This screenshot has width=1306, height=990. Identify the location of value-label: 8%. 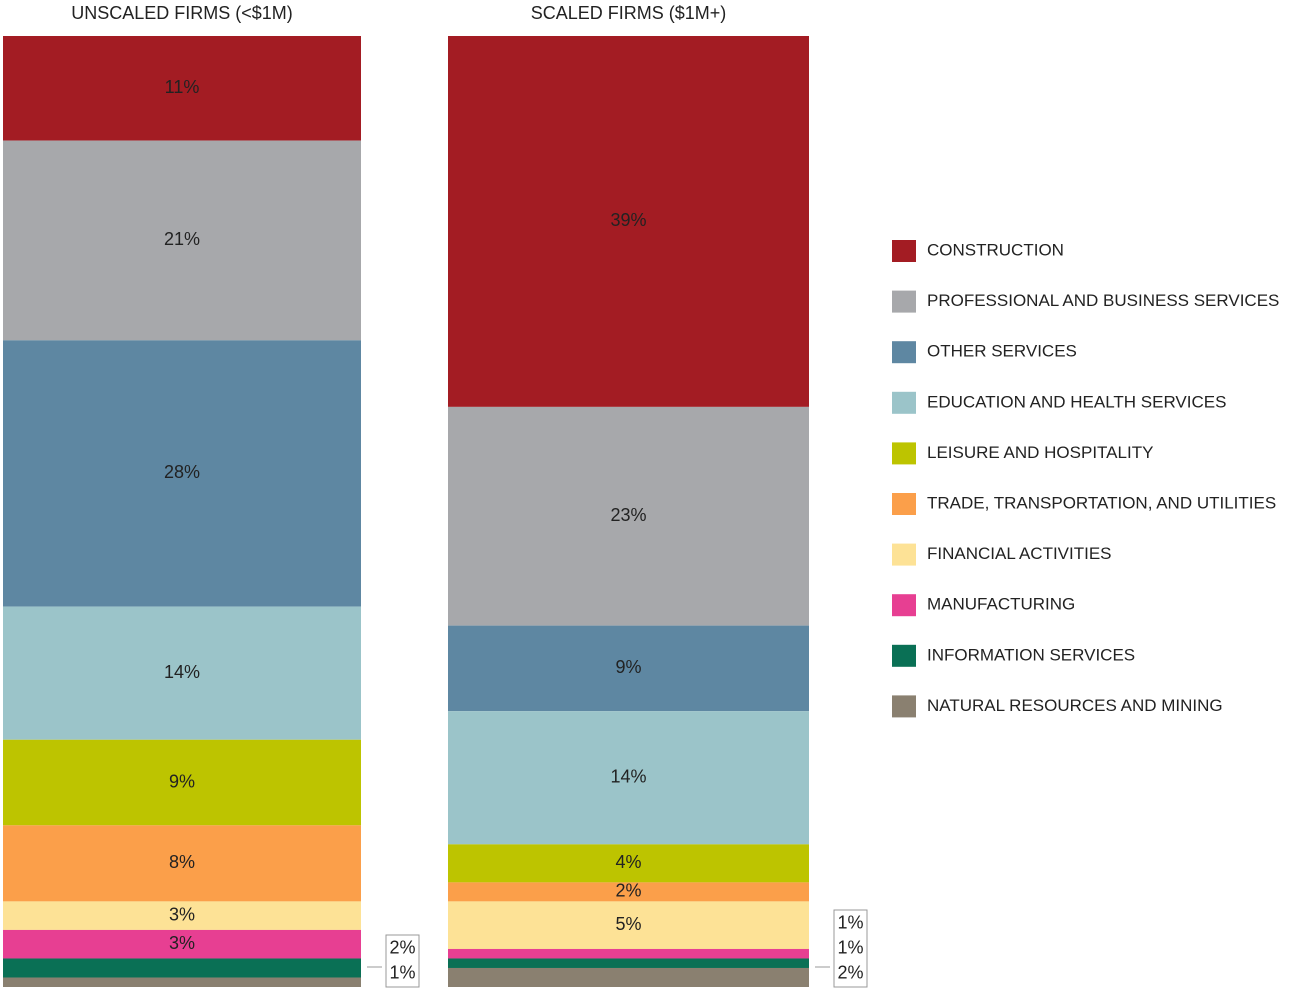
(182, 862).